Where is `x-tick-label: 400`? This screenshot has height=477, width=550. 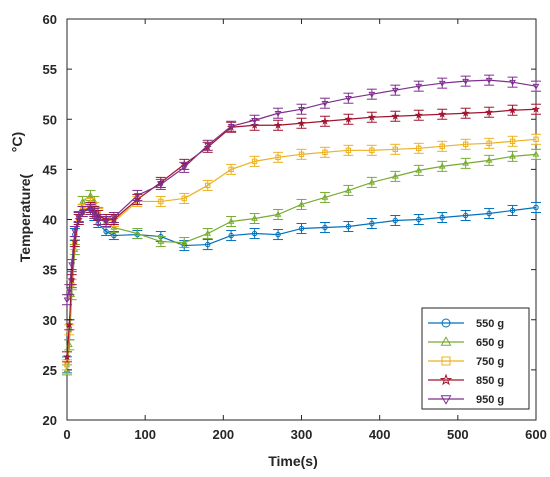 x-tick-label: 400 is located at coordinates (380, 434).